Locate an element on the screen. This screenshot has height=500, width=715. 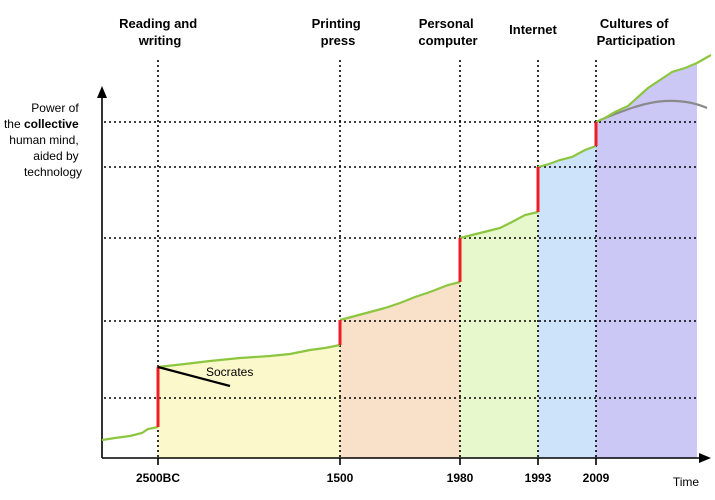
y-axis-arrow-icon is located at coordinates (102, 92).